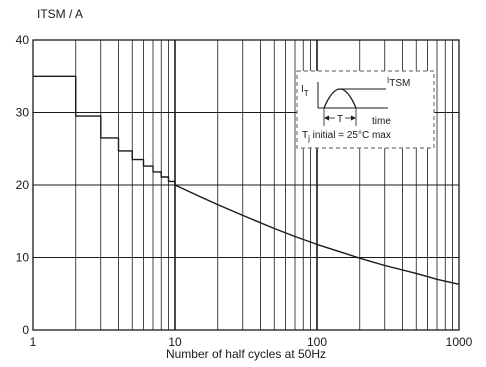 The image size is (486, 367). Describe the element at coordinates (175, 342) in the screenshot. I see `x-tick-label: 10` at that location.